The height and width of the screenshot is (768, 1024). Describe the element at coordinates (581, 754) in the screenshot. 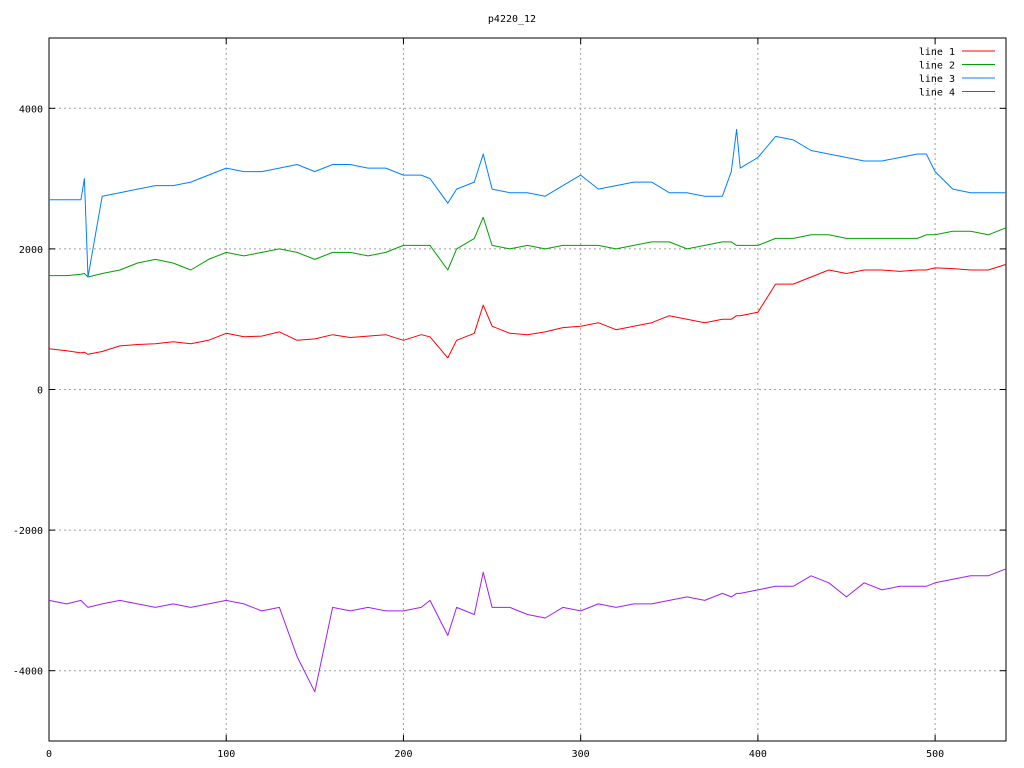

I see `x-tick-label: 300` at that location.